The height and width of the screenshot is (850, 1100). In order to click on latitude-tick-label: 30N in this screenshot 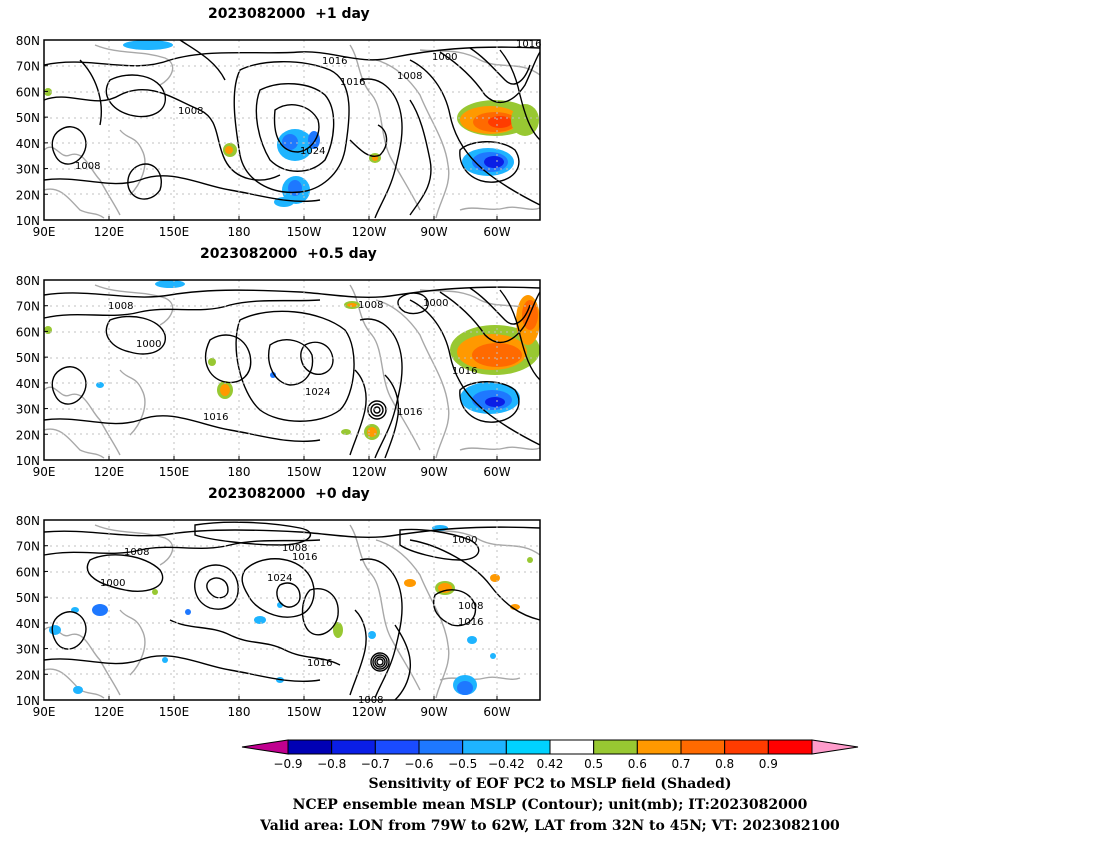, I will do `click(28, 170)`.